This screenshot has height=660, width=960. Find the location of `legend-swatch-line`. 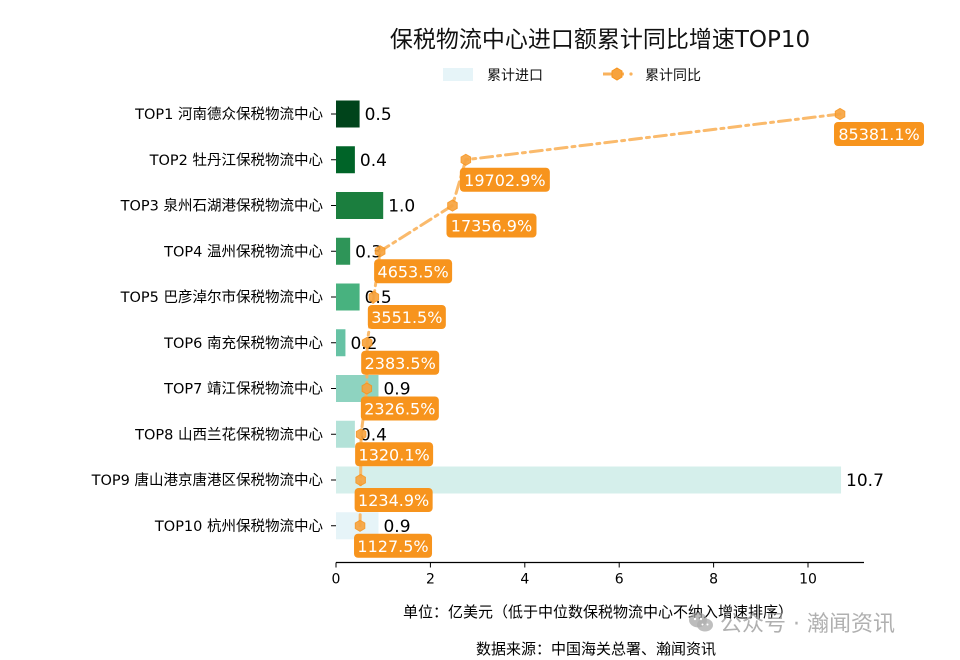

legend-swatch-line is located at coordinates (618, 74).